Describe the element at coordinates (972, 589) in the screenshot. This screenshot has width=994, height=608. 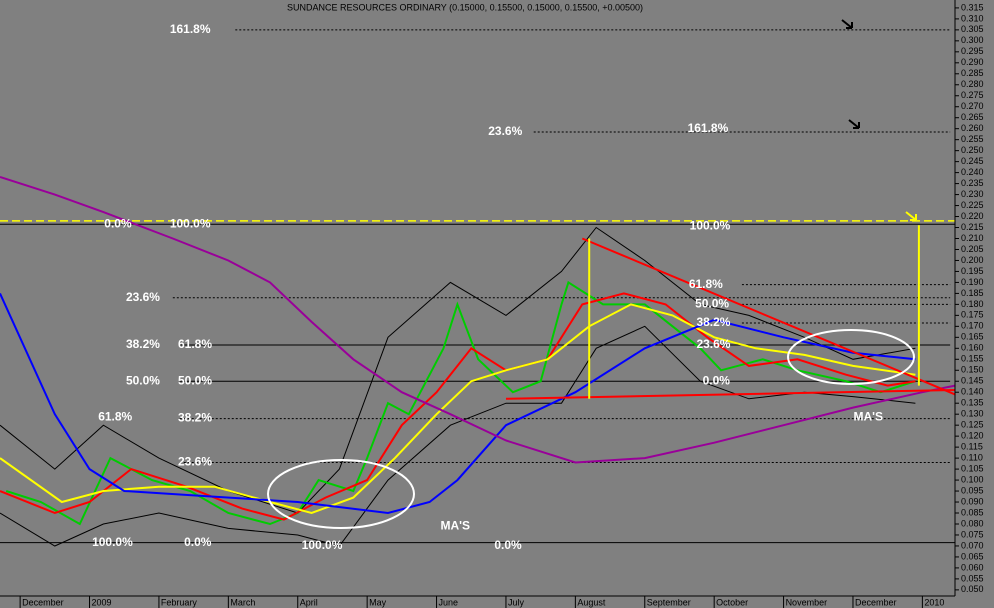
I see `y-tick-label: 0.050` at that location.